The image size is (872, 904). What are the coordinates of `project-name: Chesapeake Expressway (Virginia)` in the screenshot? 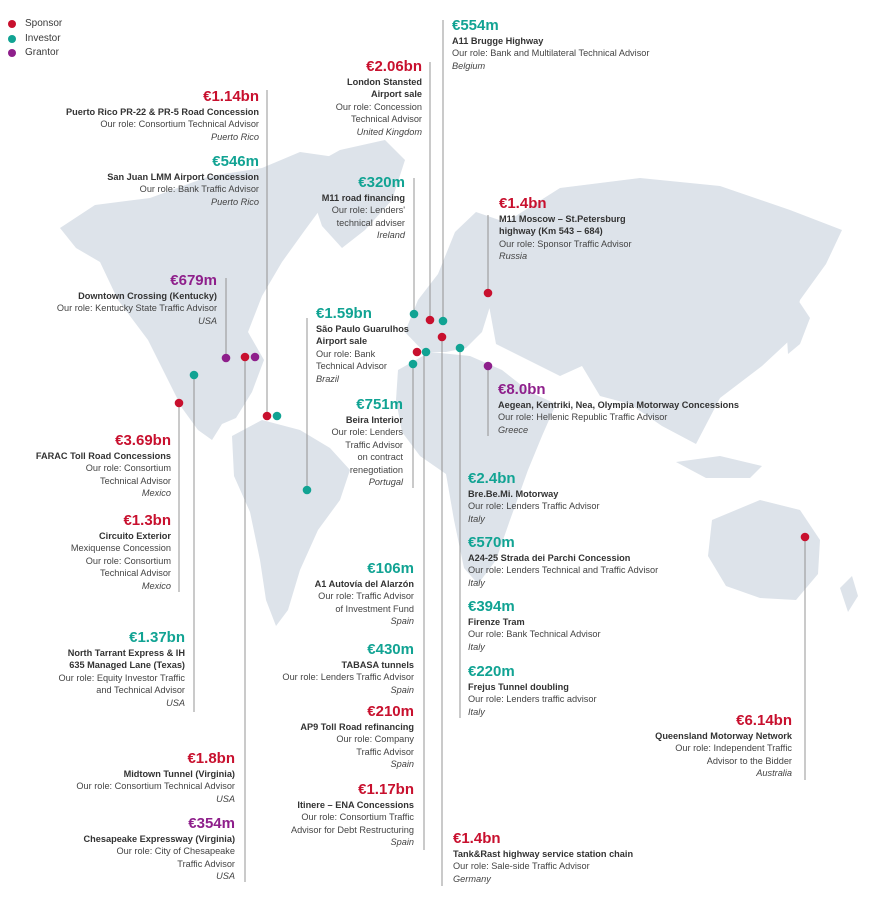 It's located at (159, 839).